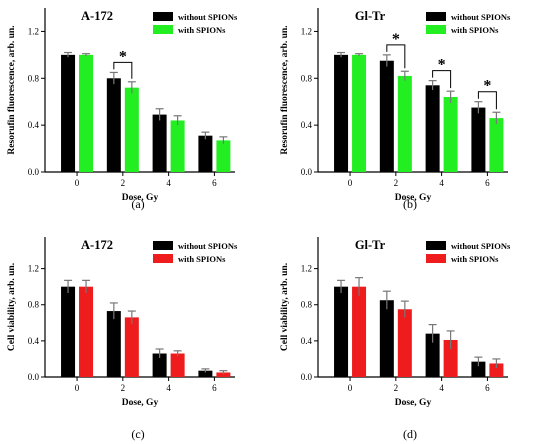  Describe the element at coordinates (137, 434) in the screenshot. I see `panel-caption: (c)` at that location.